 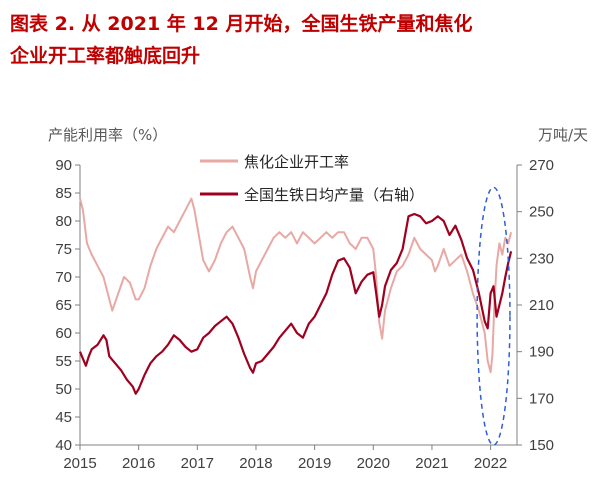 What do you see at coordinates (138, 463) in the screenshot?
I see `x-tick-label: 2016` at bounding box center [138, 463].